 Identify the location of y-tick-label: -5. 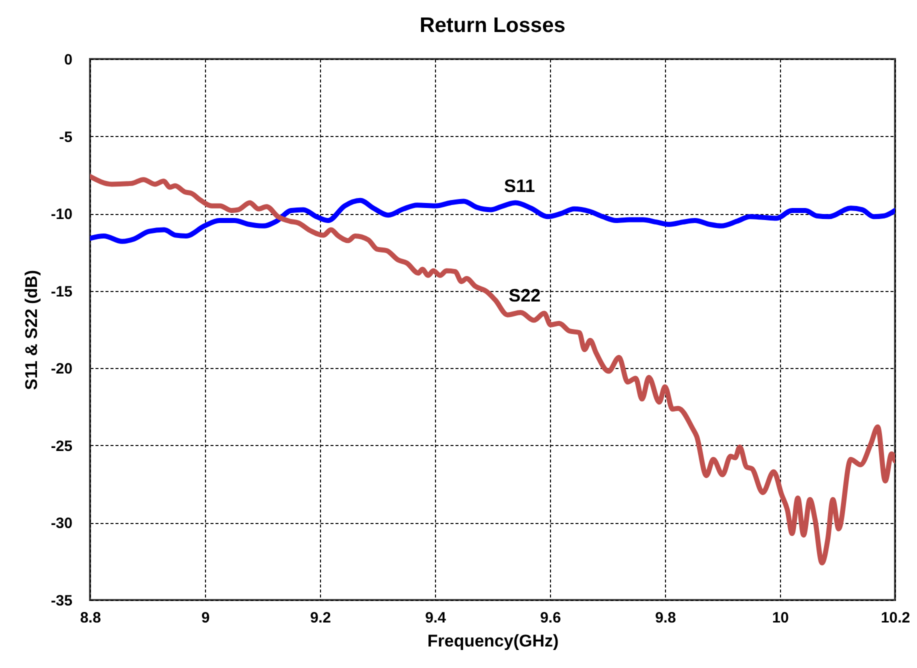
(65, 137).